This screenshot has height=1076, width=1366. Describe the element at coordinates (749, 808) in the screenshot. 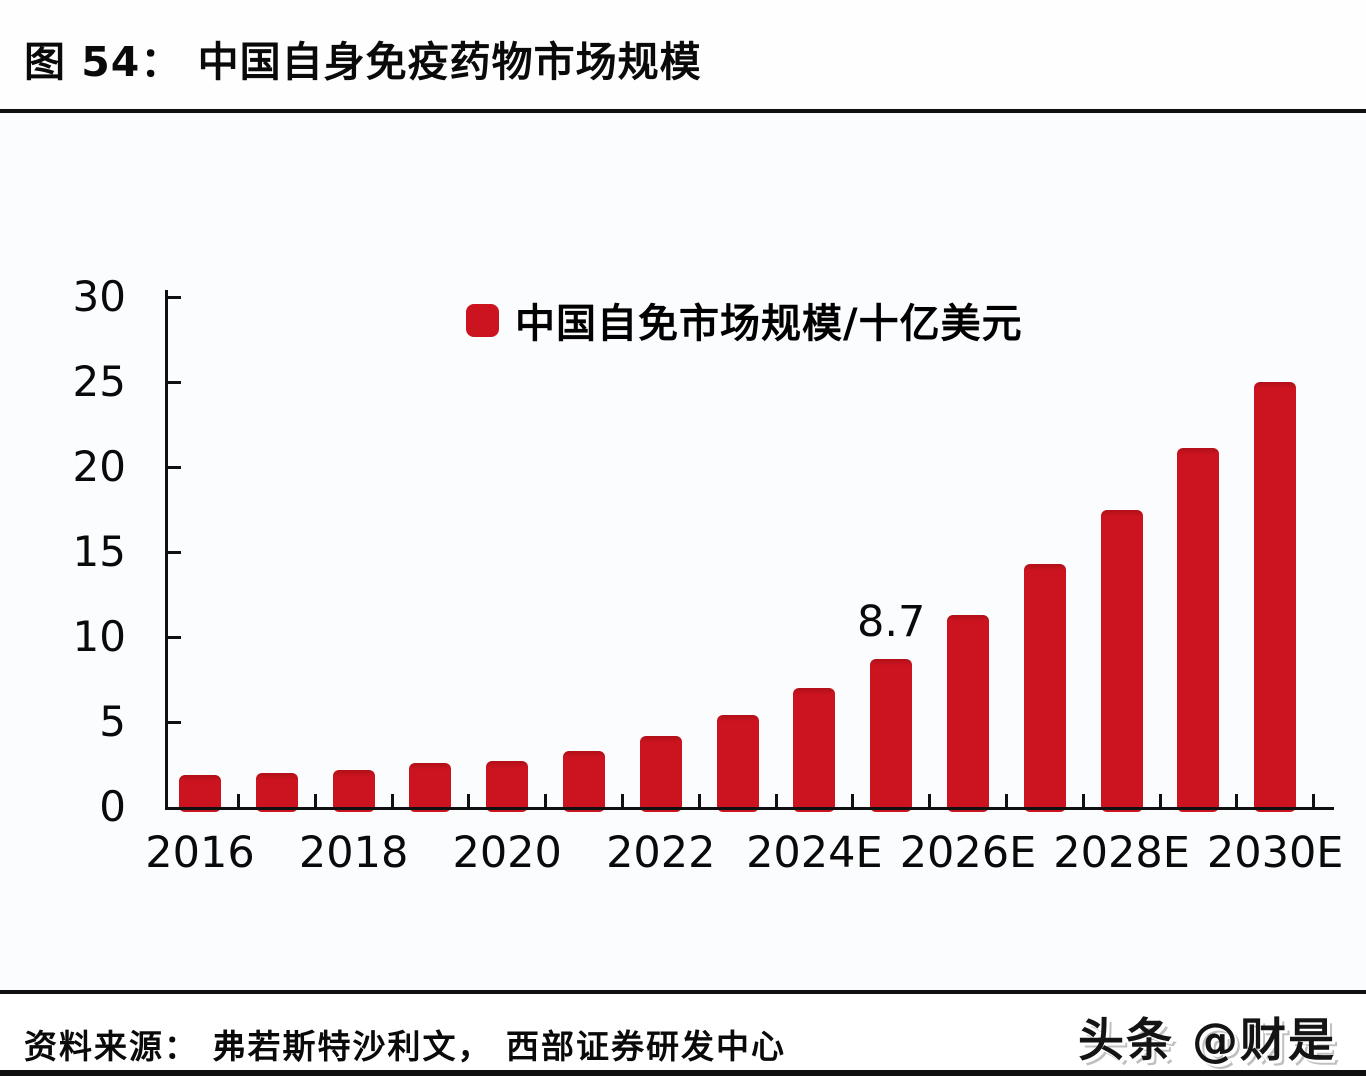

I see `x-axis-line` at that location.